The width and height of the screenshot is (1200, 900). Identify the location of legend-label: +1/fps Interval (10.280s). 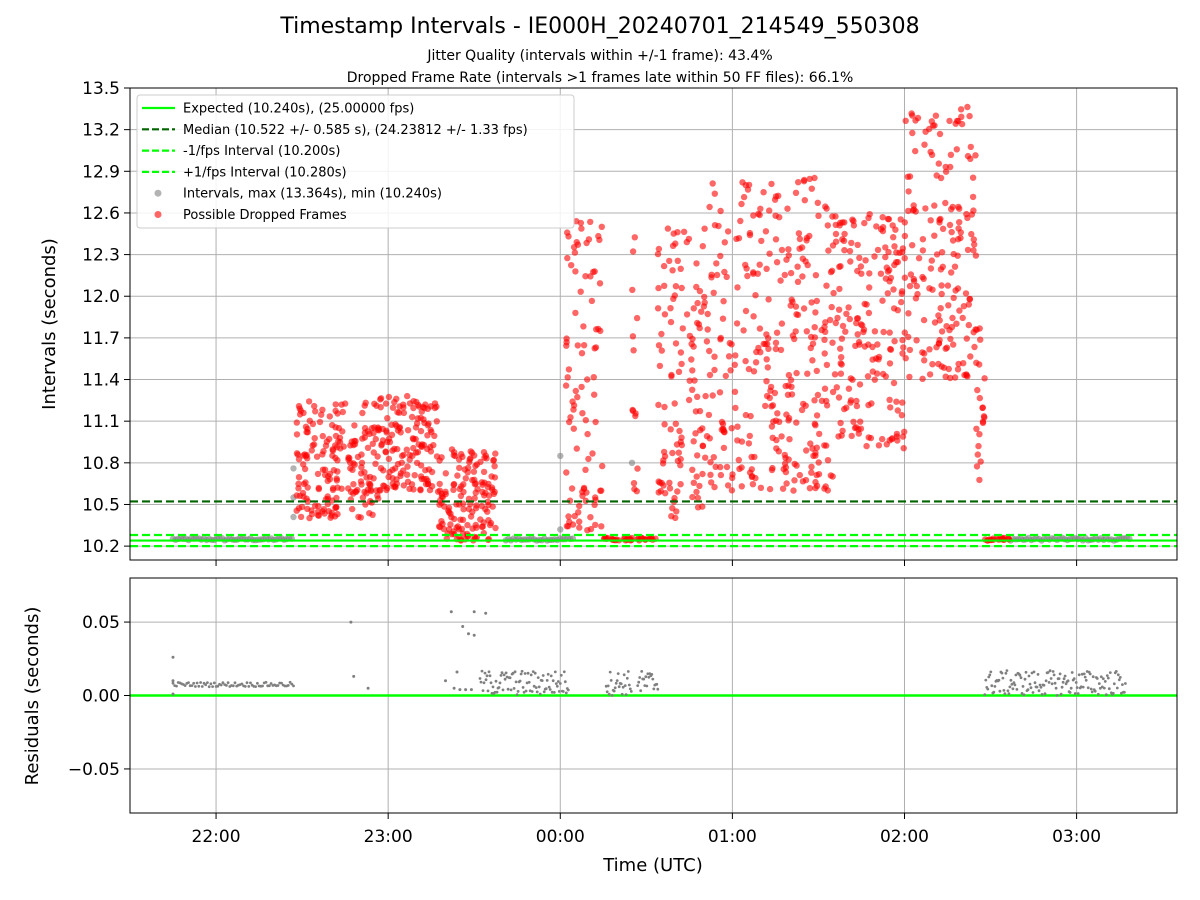
(265, 172).